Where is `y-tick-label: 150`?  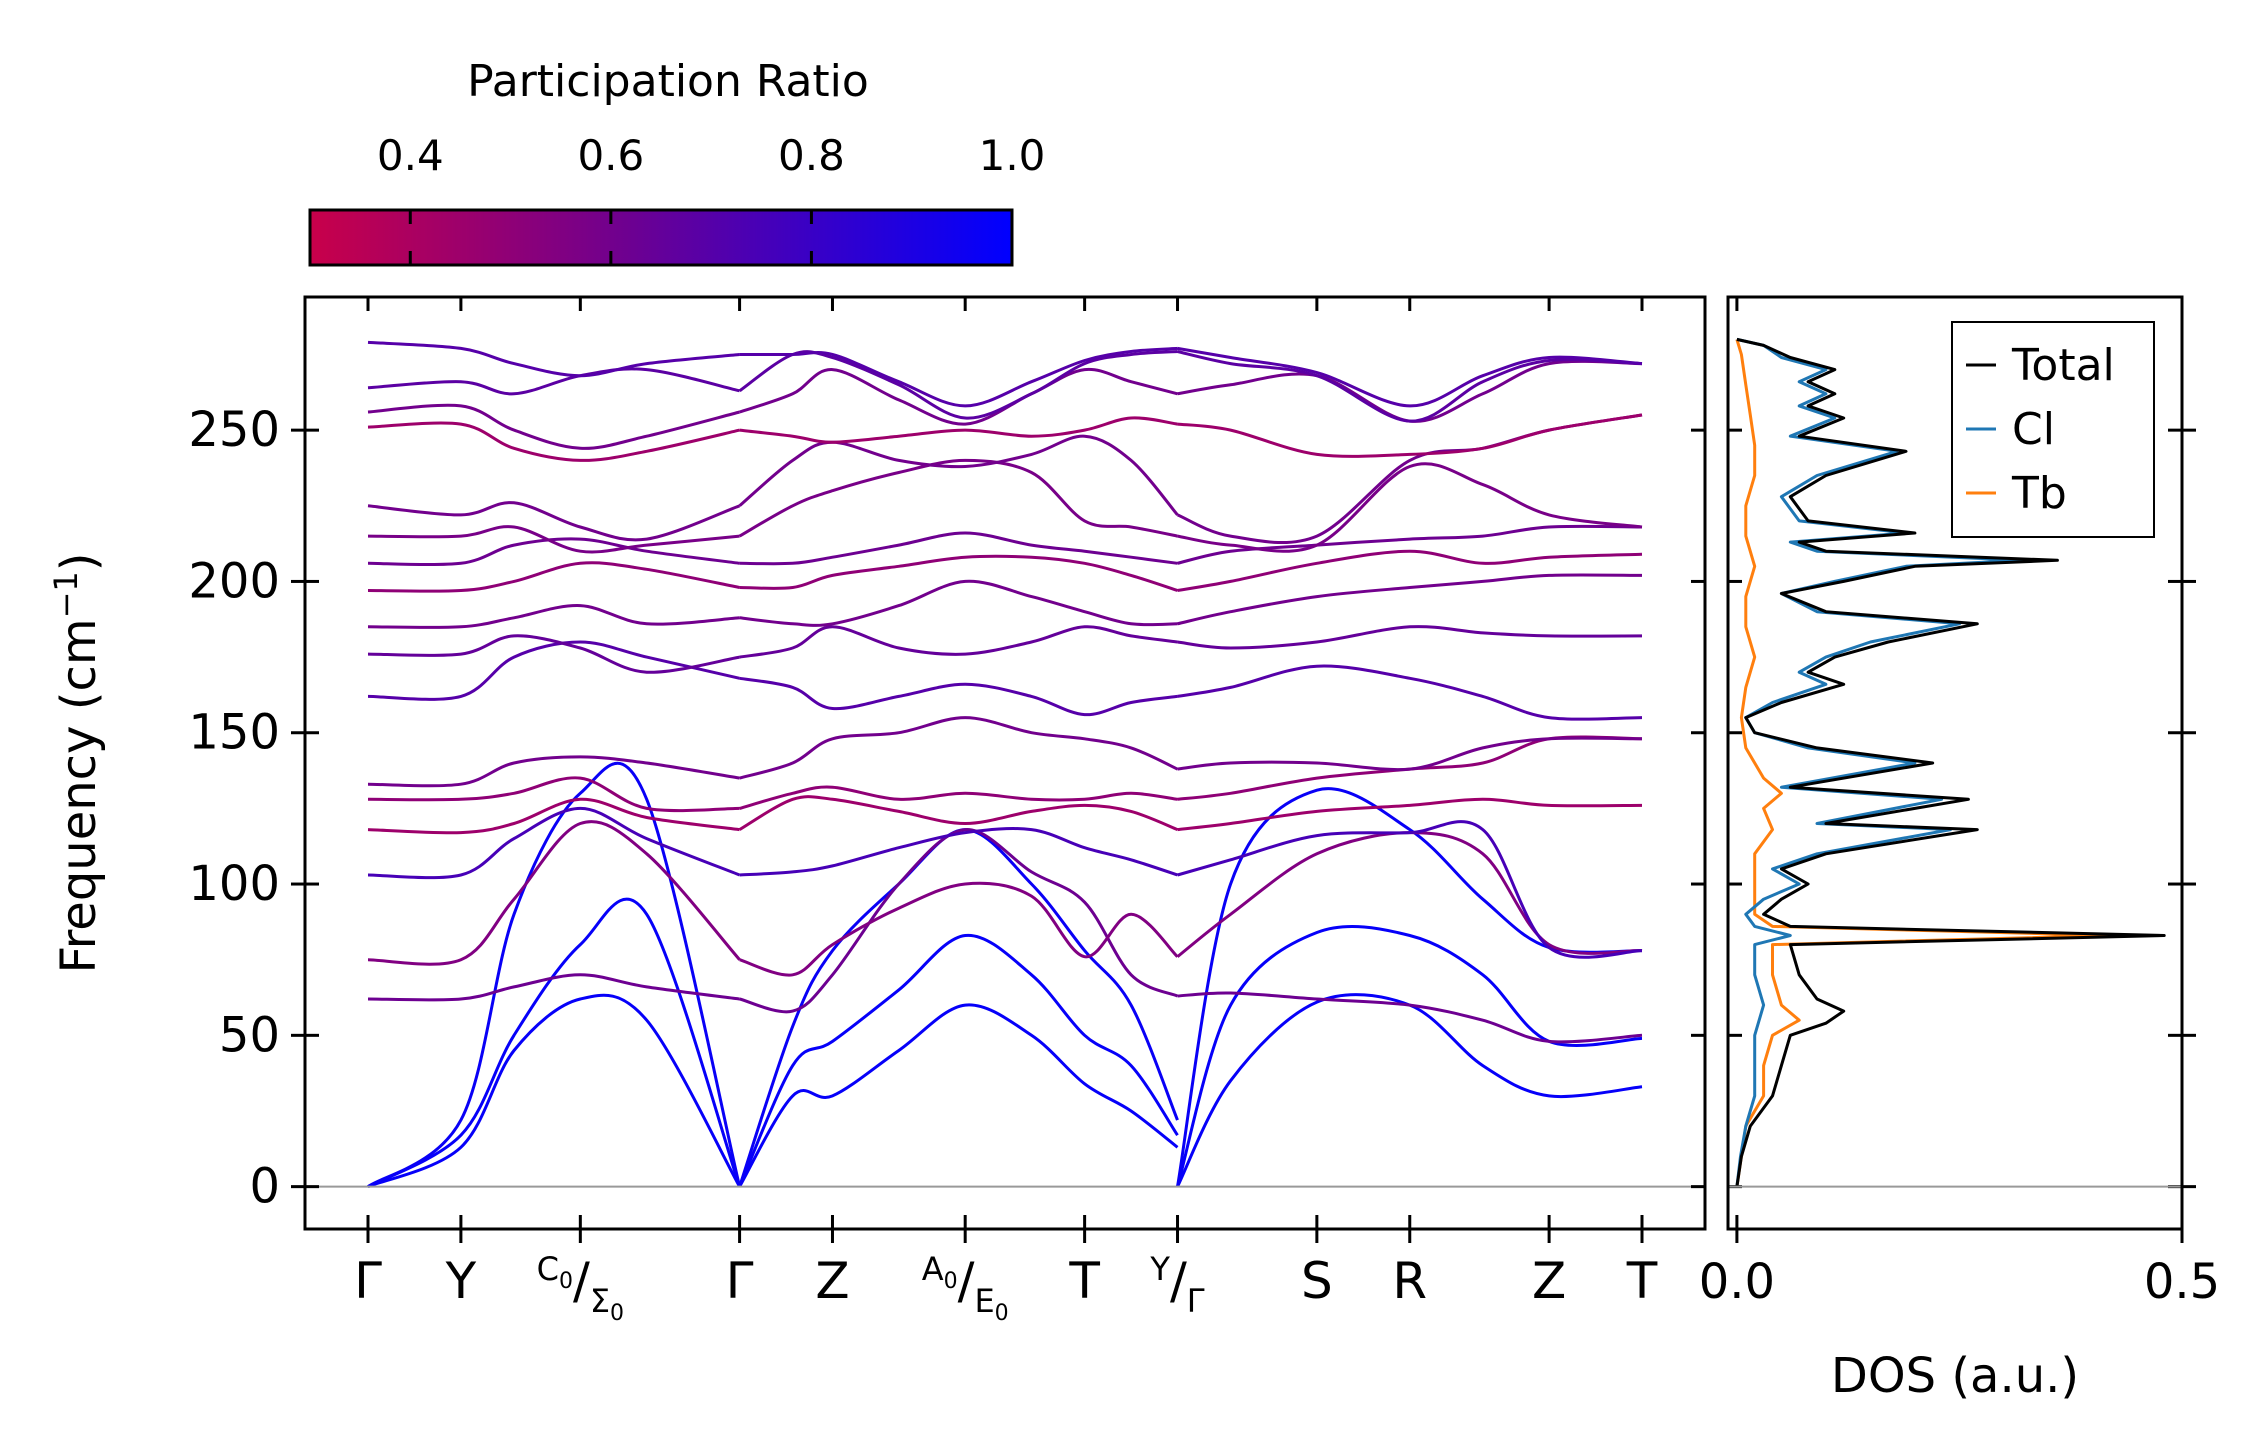
y-tick-label: 150 is located at coordinates (234, 733).